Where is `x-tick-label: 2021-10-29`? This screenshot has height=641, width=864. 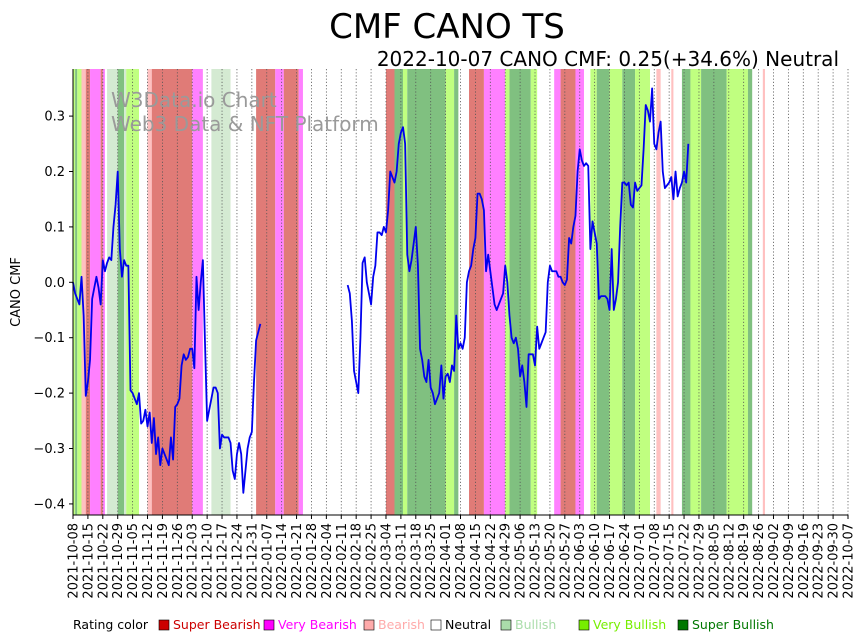 x-tick-label: 2021-10-29 is located at coordinates (118, 561).